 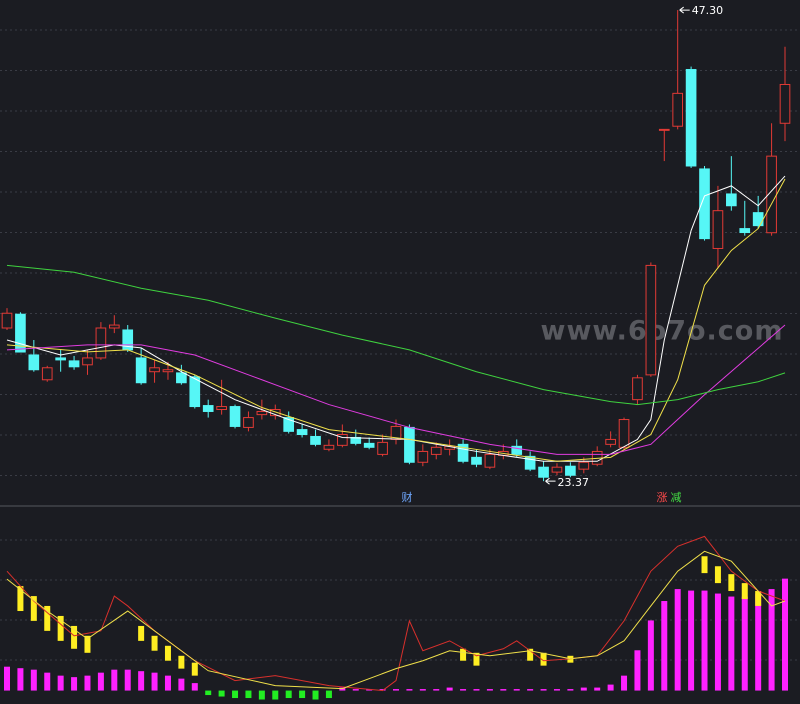 I want to click on annotation-arrow, so click(x=684, y=10).